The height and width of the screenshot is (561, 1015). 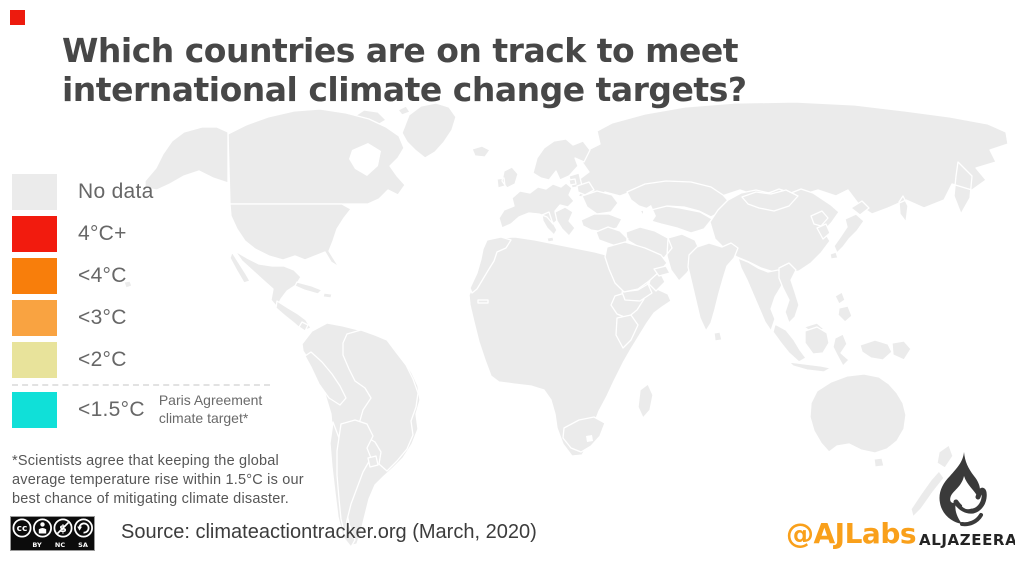 I want to click on lesotho-hole, so click(x=589, y=438).